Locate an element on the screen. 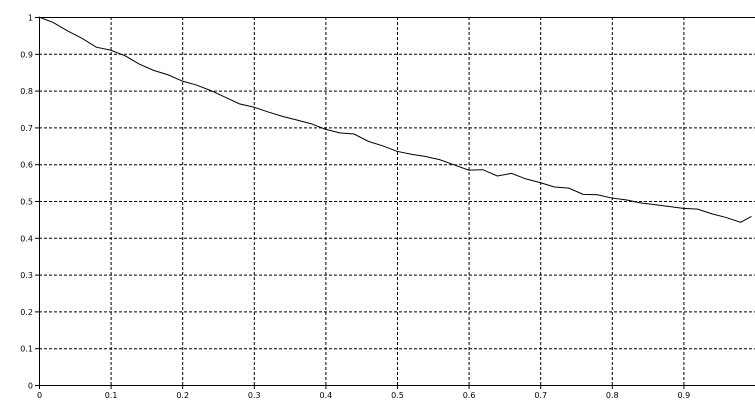 Image resolution: width=755 pixels, height=401 pixels. y-tick-label: 0.8 is located at coordinates (26, 91).